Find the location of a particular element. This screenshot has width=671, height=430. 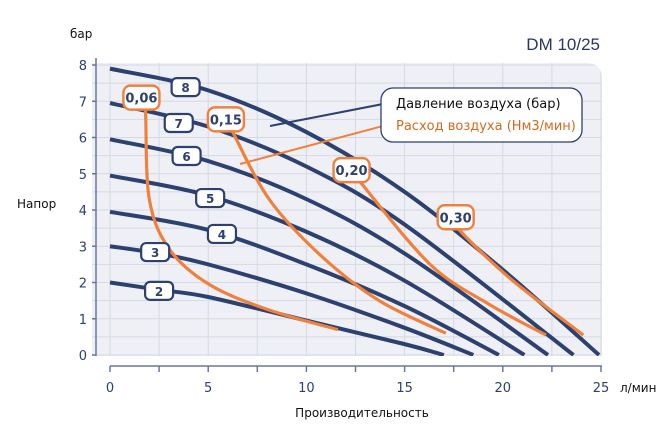

x-tick-label: 10 is located at coordinates (306, 388).